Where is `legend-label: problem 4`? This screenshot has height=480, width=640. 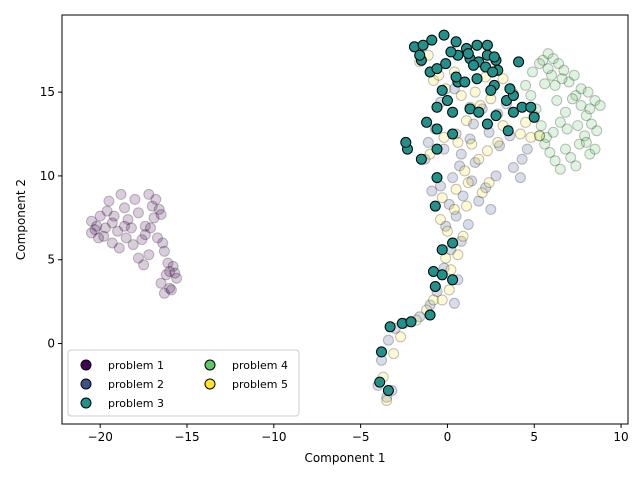
legend-label: problem 4 is located at coordinates (260, 365).